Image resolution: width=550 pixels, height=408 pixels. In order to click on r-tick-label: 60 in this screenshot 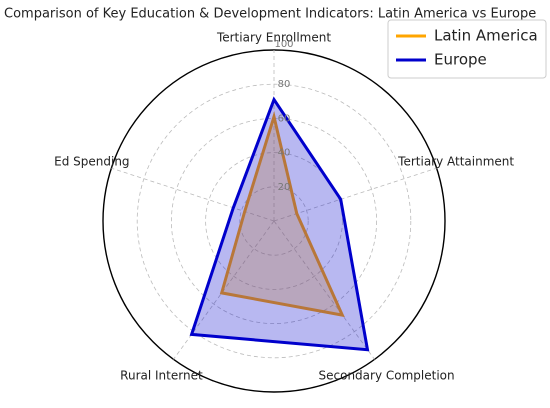, I will do `click(284, 118)`.